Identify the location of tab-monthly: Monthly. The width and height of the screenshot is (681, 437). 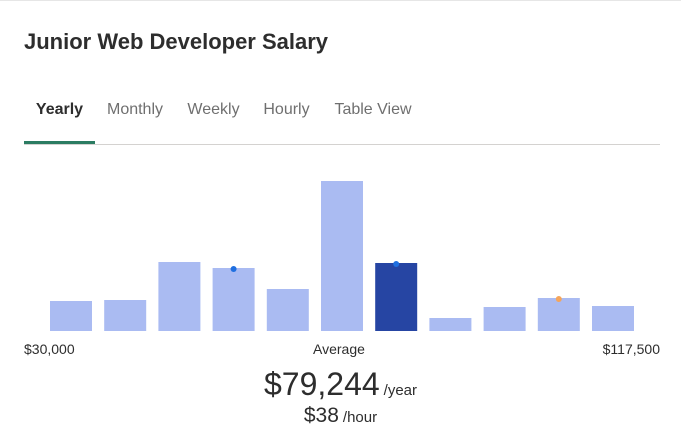
(135, 119).